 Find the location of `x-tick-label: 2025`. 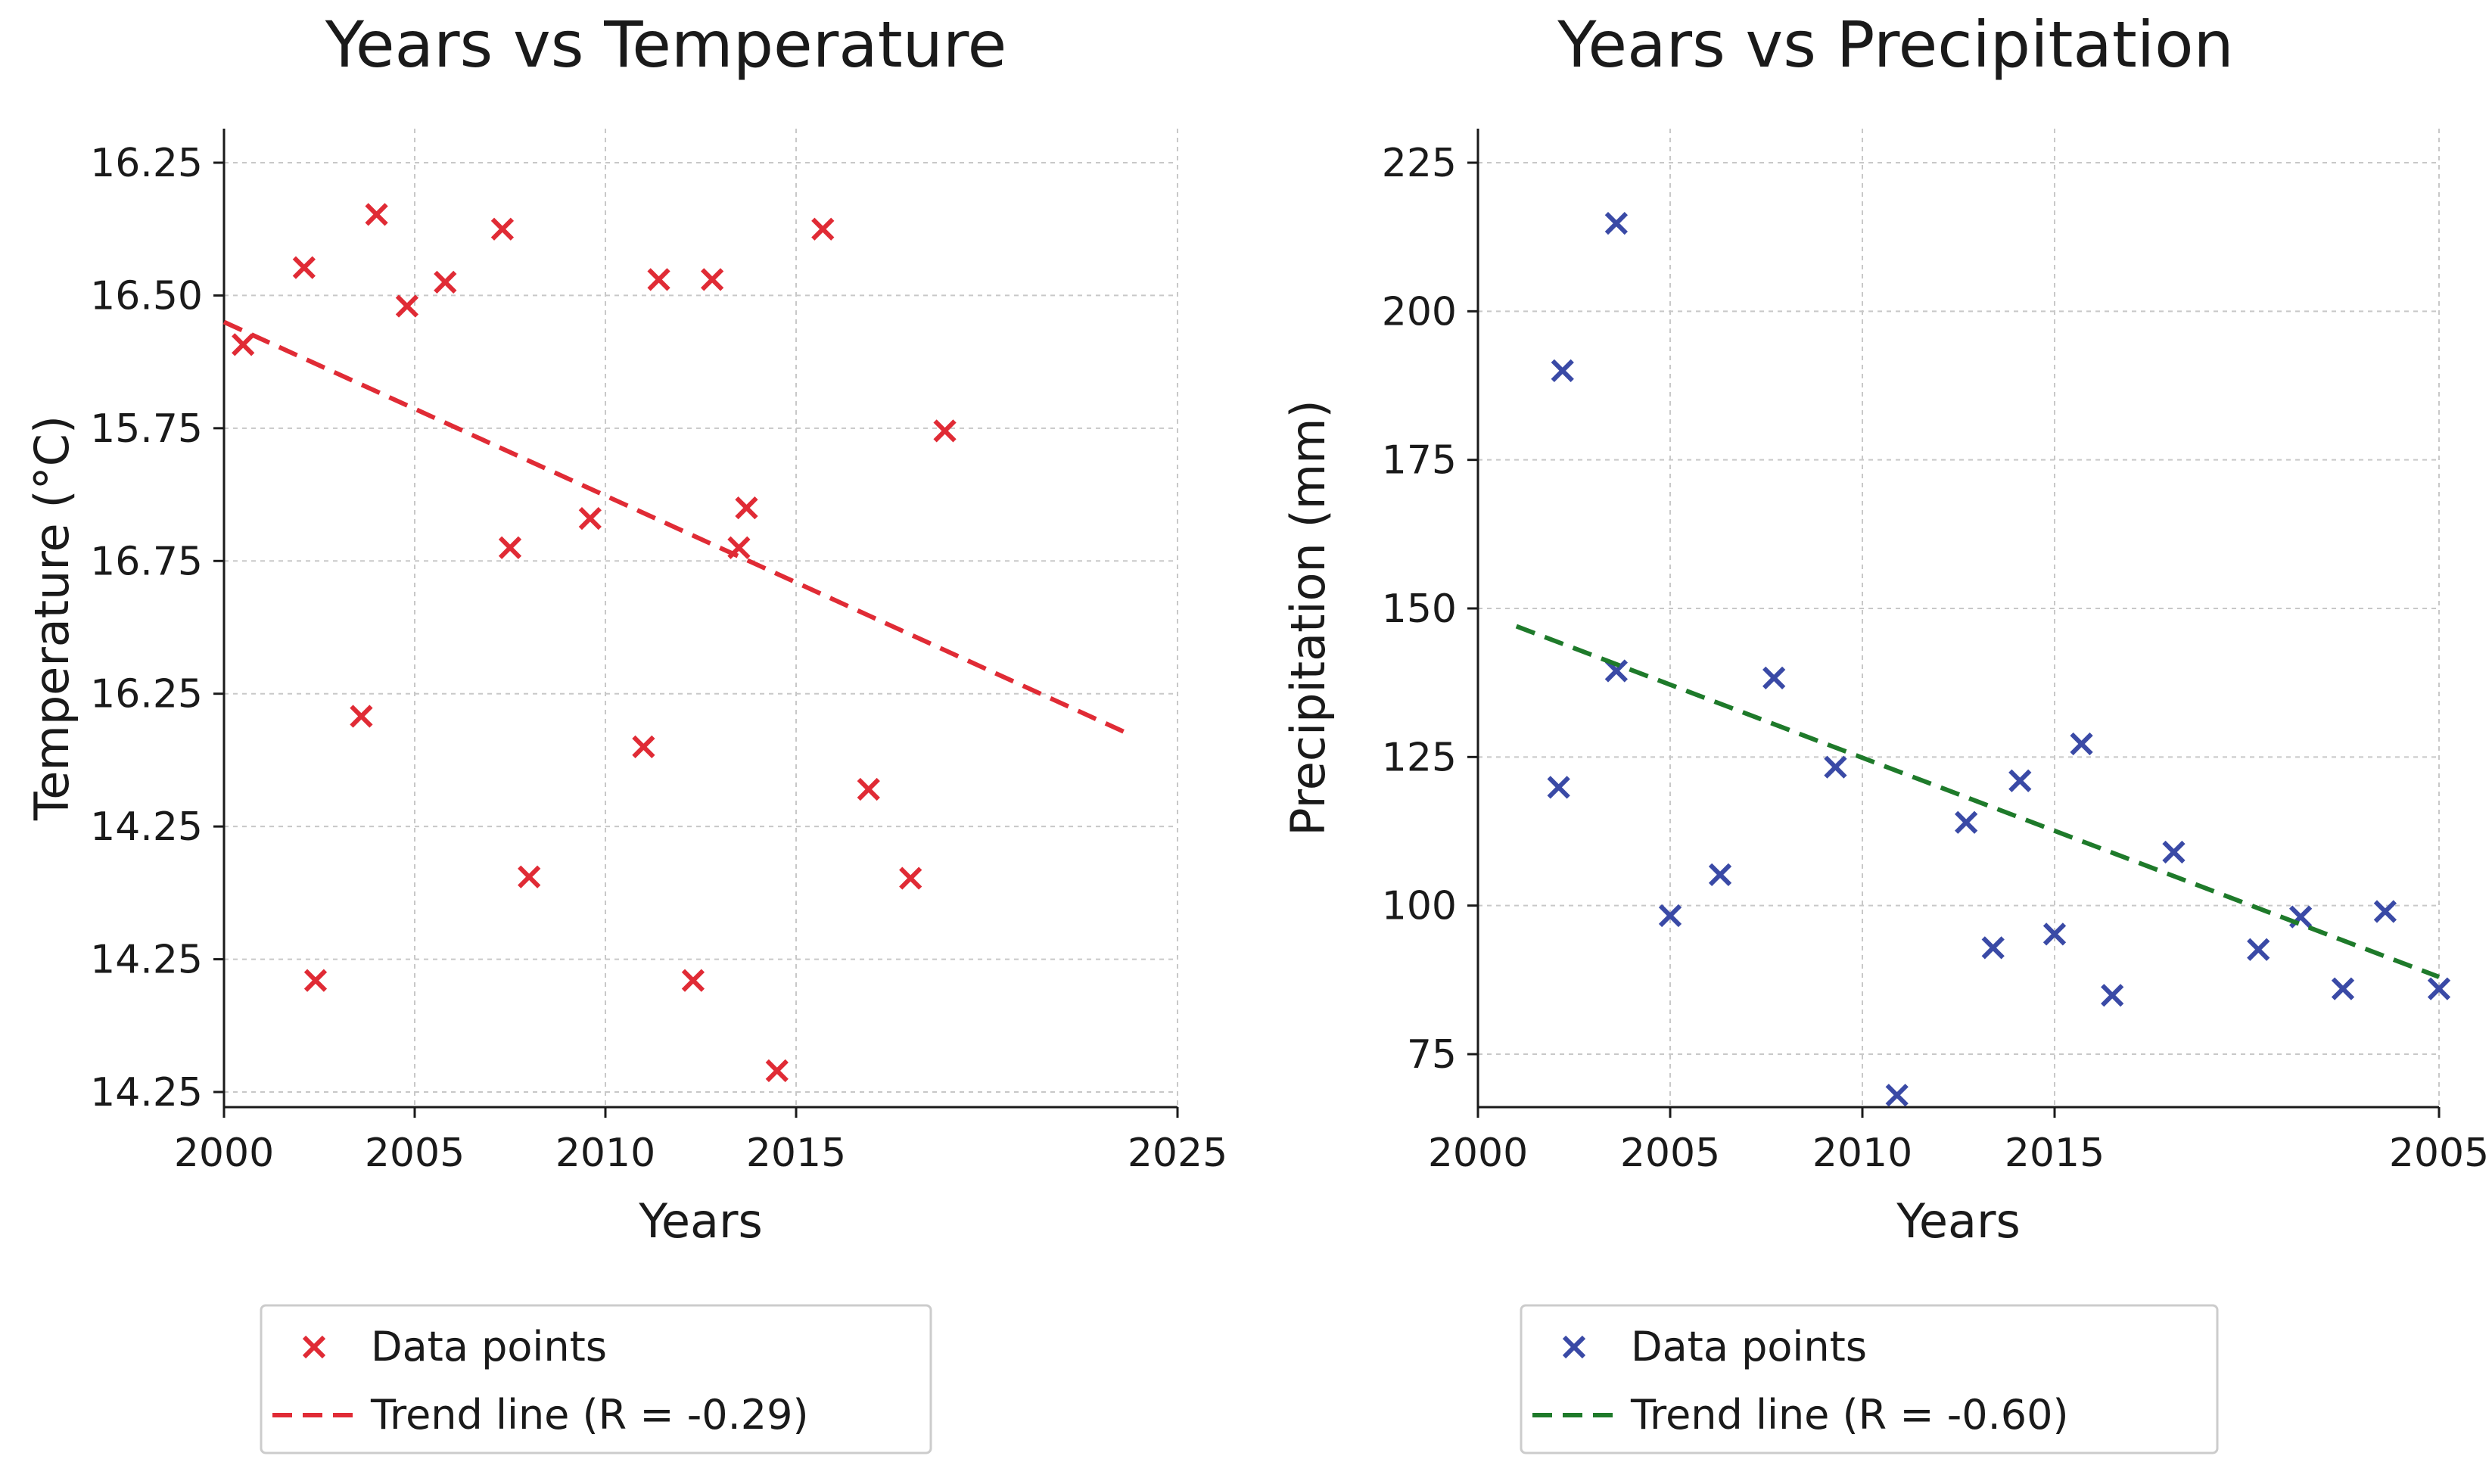

x-tick-label: 2025 is located at coordinates (1177, 1153).